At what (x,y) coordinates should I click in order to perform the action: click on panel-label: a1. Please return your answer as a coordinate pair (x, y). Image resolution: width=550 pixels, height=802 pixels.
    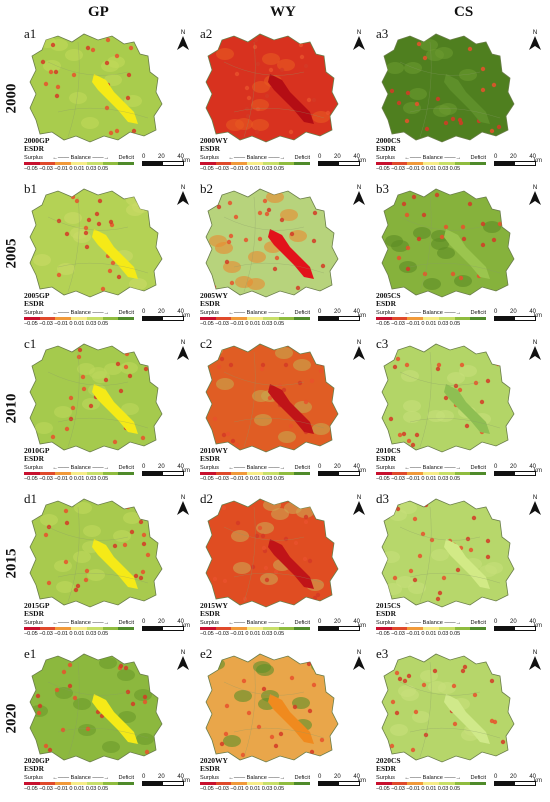
    Looking at the image, I should click on (30, 33).